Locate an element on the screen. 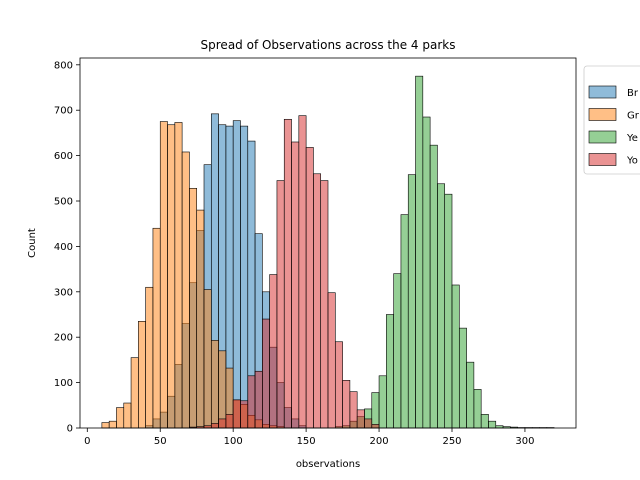  x-tick-label: 100 is located at coordinates (233, 441).